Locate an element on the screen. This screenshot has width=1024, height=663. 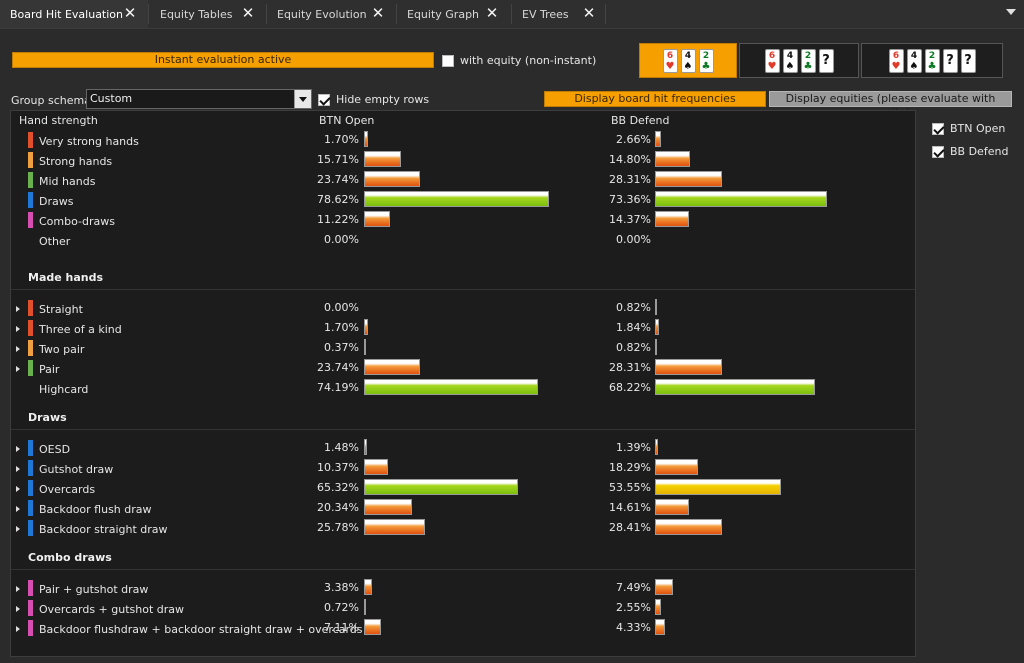
tab-label: EV Trees is located at coordinates (545, 14).